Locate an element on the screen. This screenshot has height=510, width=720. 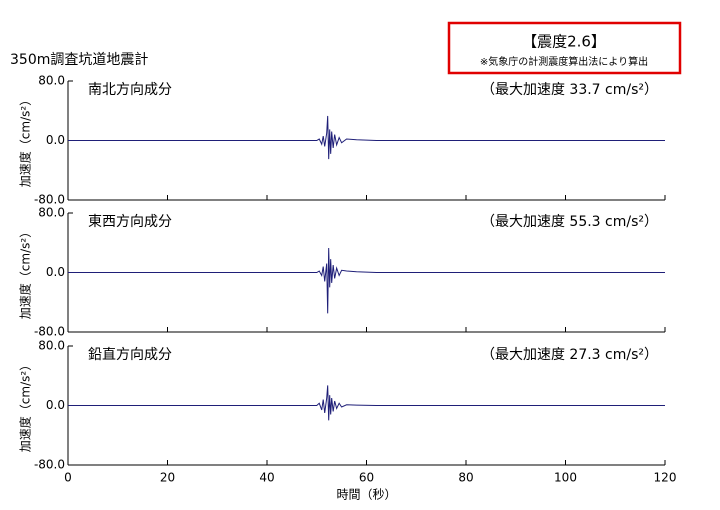
panel-annotation: （最大加速度 27.3 cm/s²） is located at coordinates (569, 355).